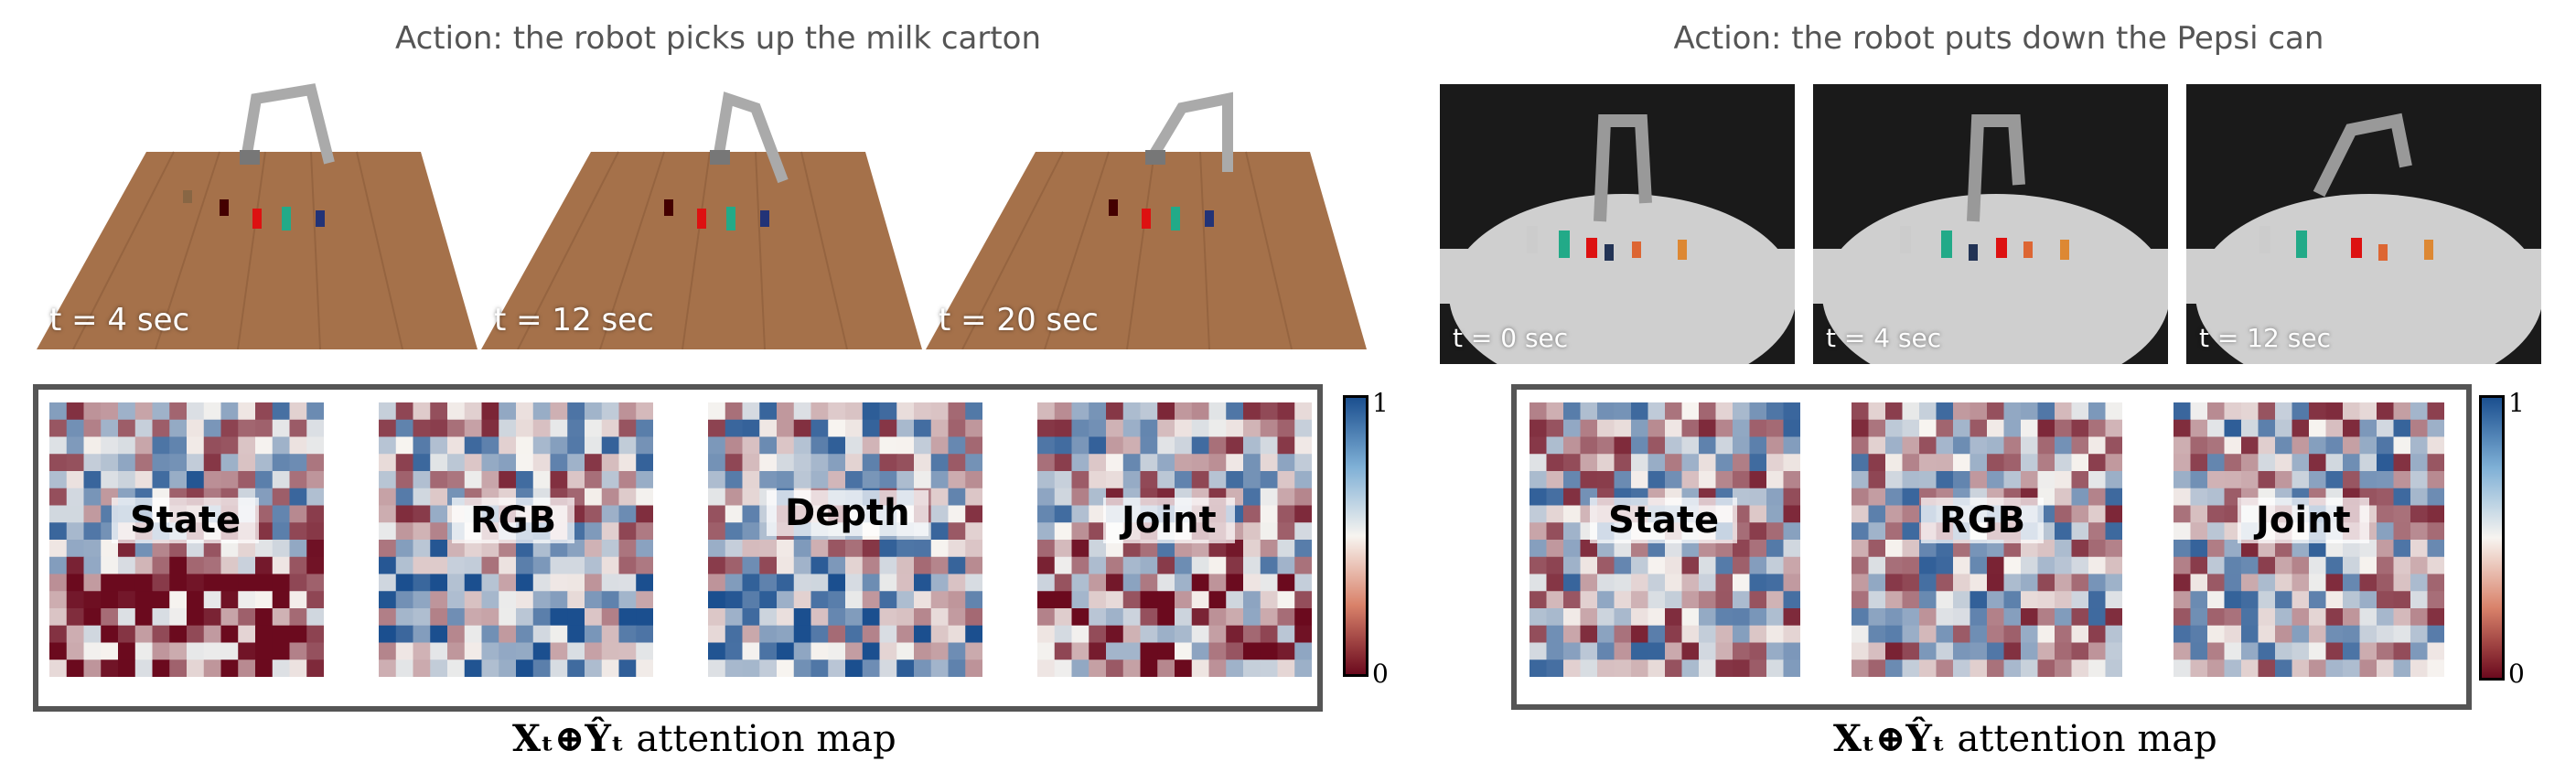 The height and width of the screenshot is (772, 2576). I want to click on right-heatmap-joint: Joint, so click(2309, 542).